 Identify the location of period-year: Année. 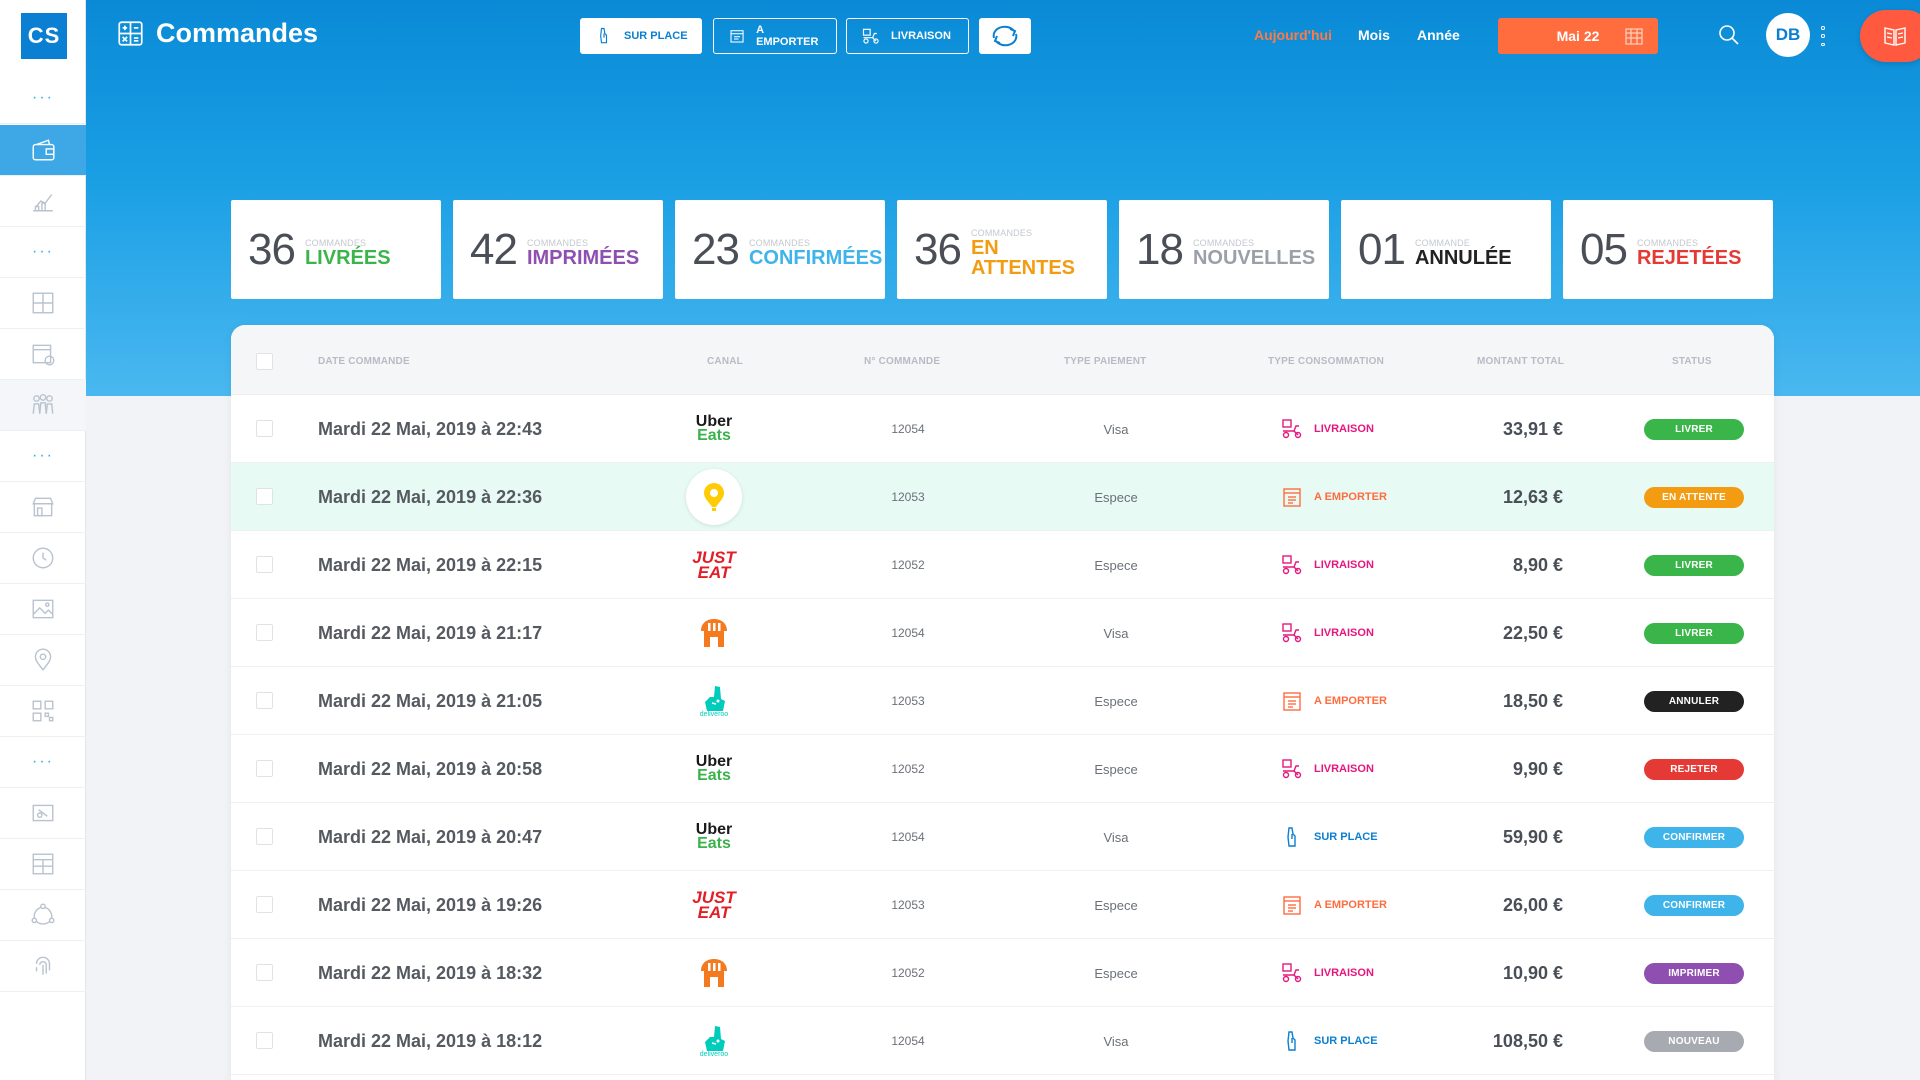
(1438, 35).